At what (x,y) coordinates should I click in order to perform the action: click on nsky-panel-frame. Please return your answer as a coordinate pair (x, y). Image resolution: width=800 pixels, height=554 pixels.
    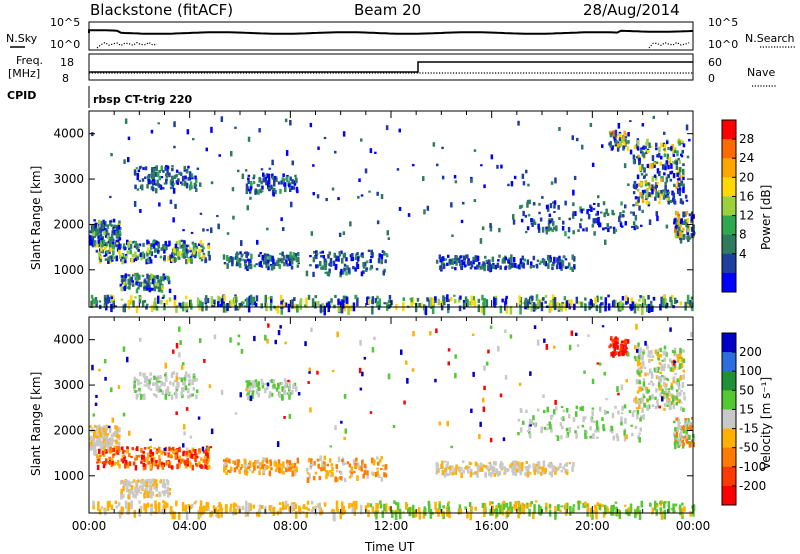
    Looking at the image, I should click on (391, 36).